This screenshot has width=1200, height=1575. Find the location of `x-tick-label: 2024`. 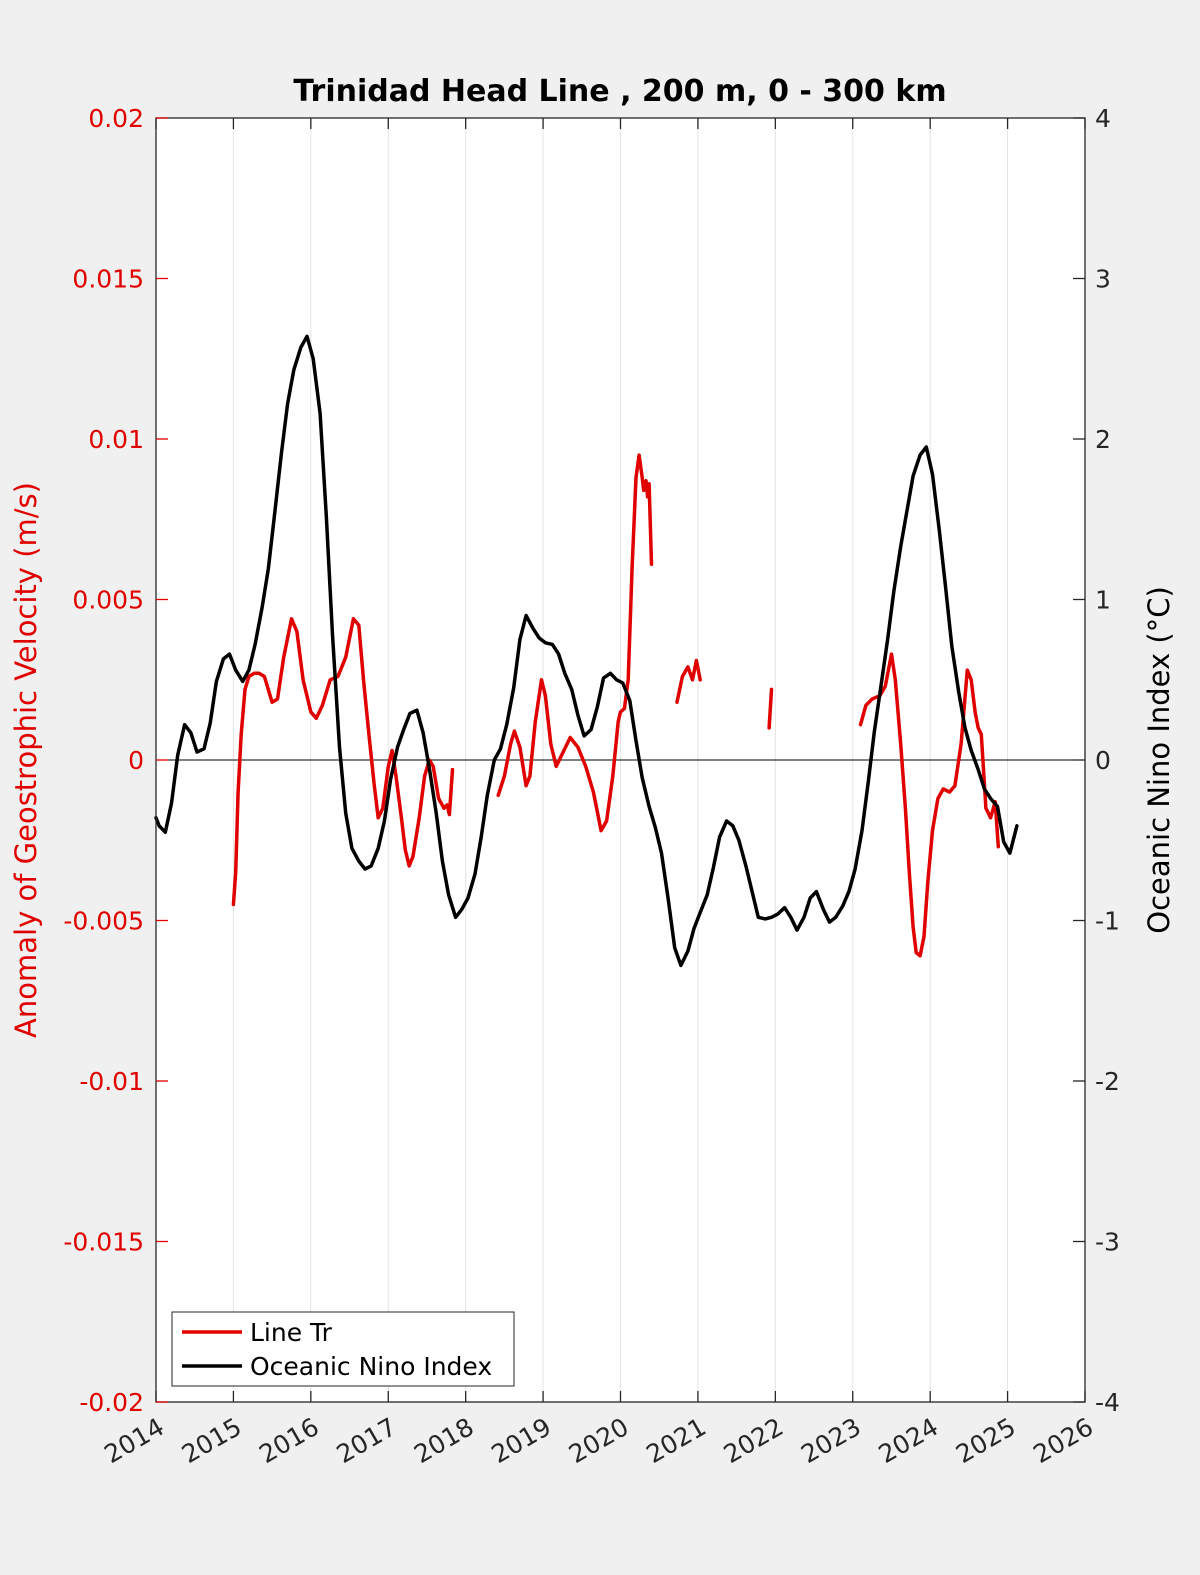

x-tick-label: 2024 is located at coordinates (909, 1440).